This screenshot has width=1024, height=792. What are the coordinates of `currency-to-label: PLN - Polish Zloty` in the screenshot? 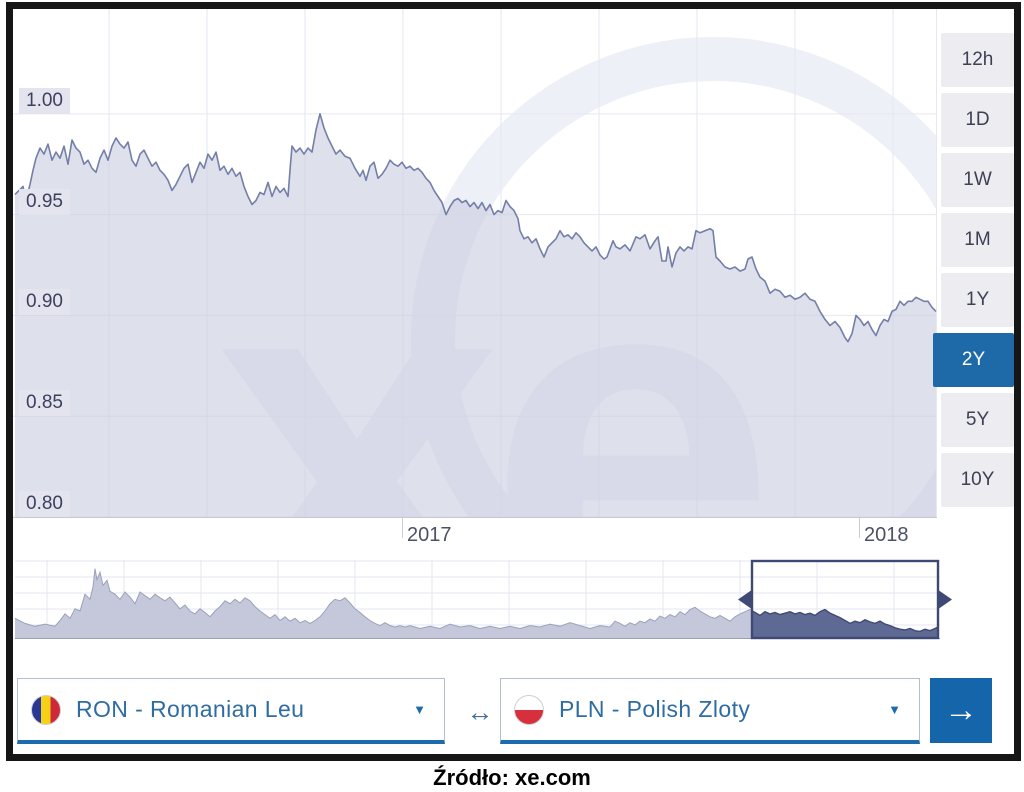 It's located at (655, 709).